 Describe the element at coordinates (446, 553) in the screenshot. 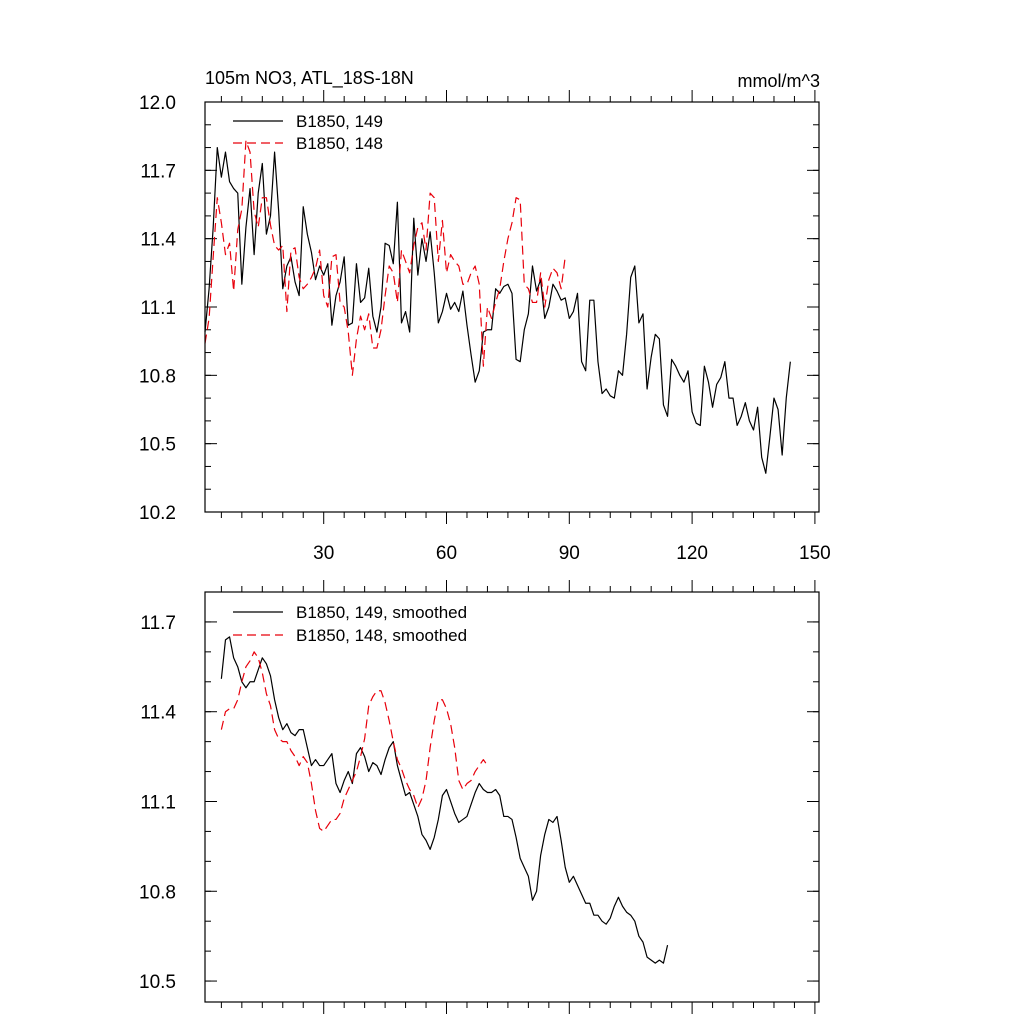

I see `x-tick-label: 60` at that location.